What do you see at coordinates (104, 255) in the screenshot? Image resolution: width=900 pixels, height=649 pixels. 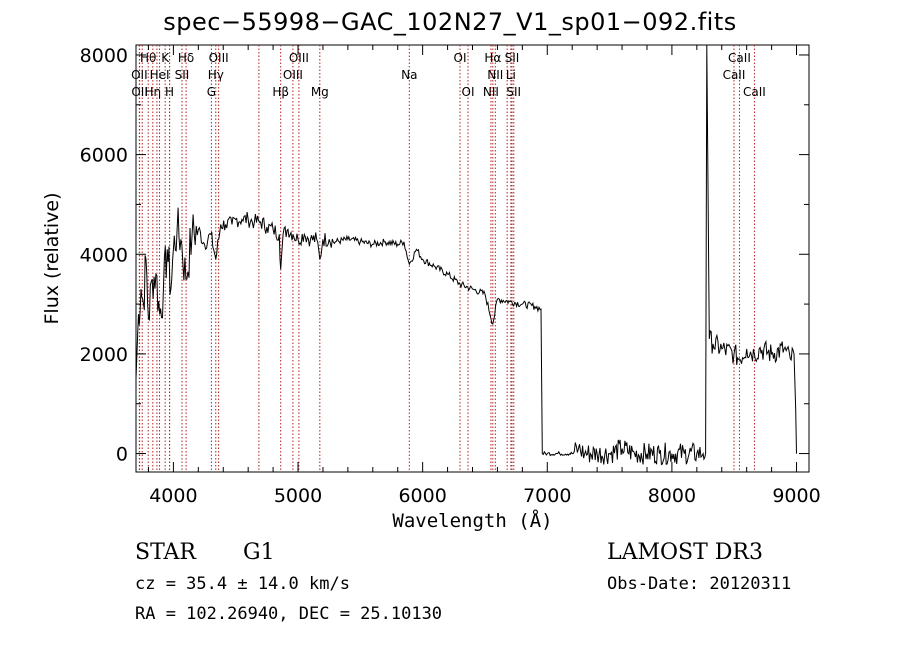 I see `y-tick-label: 4000` at bounding box center [104, 255].